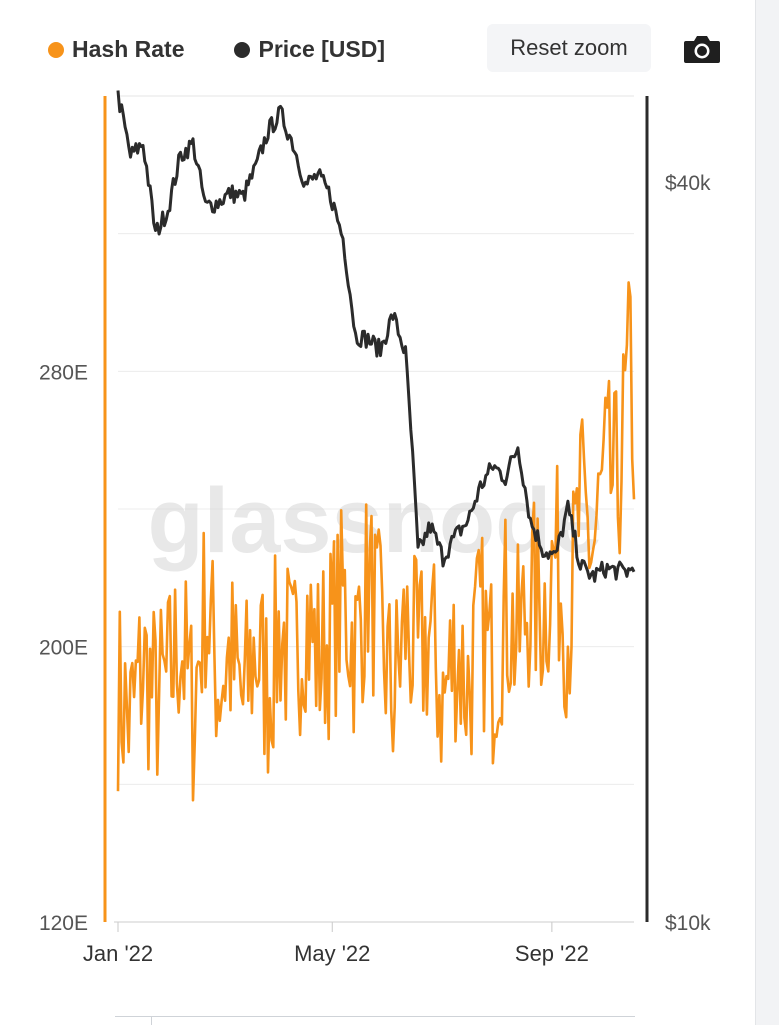  I want to click on legend-label-price: Price [USD], so click(322, 49).